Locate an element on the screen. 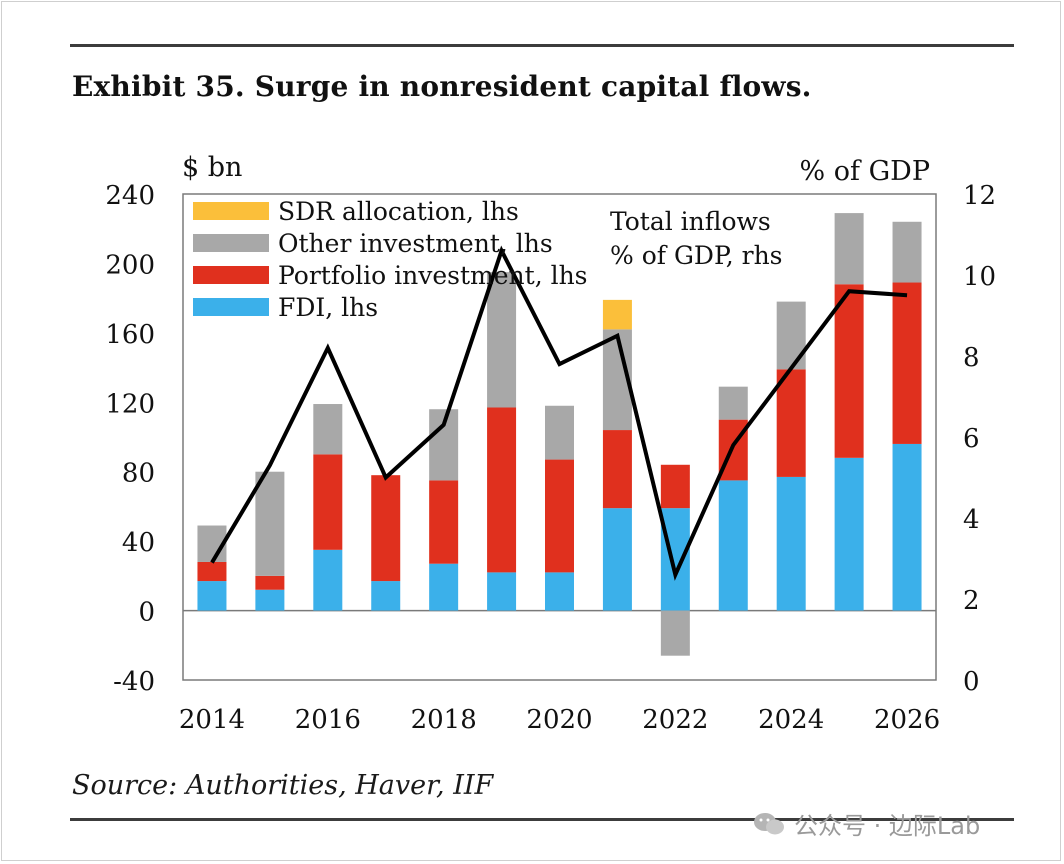 The image size is (1064, 864). right-tick-label: 10 is located at coordinates (979, 277).